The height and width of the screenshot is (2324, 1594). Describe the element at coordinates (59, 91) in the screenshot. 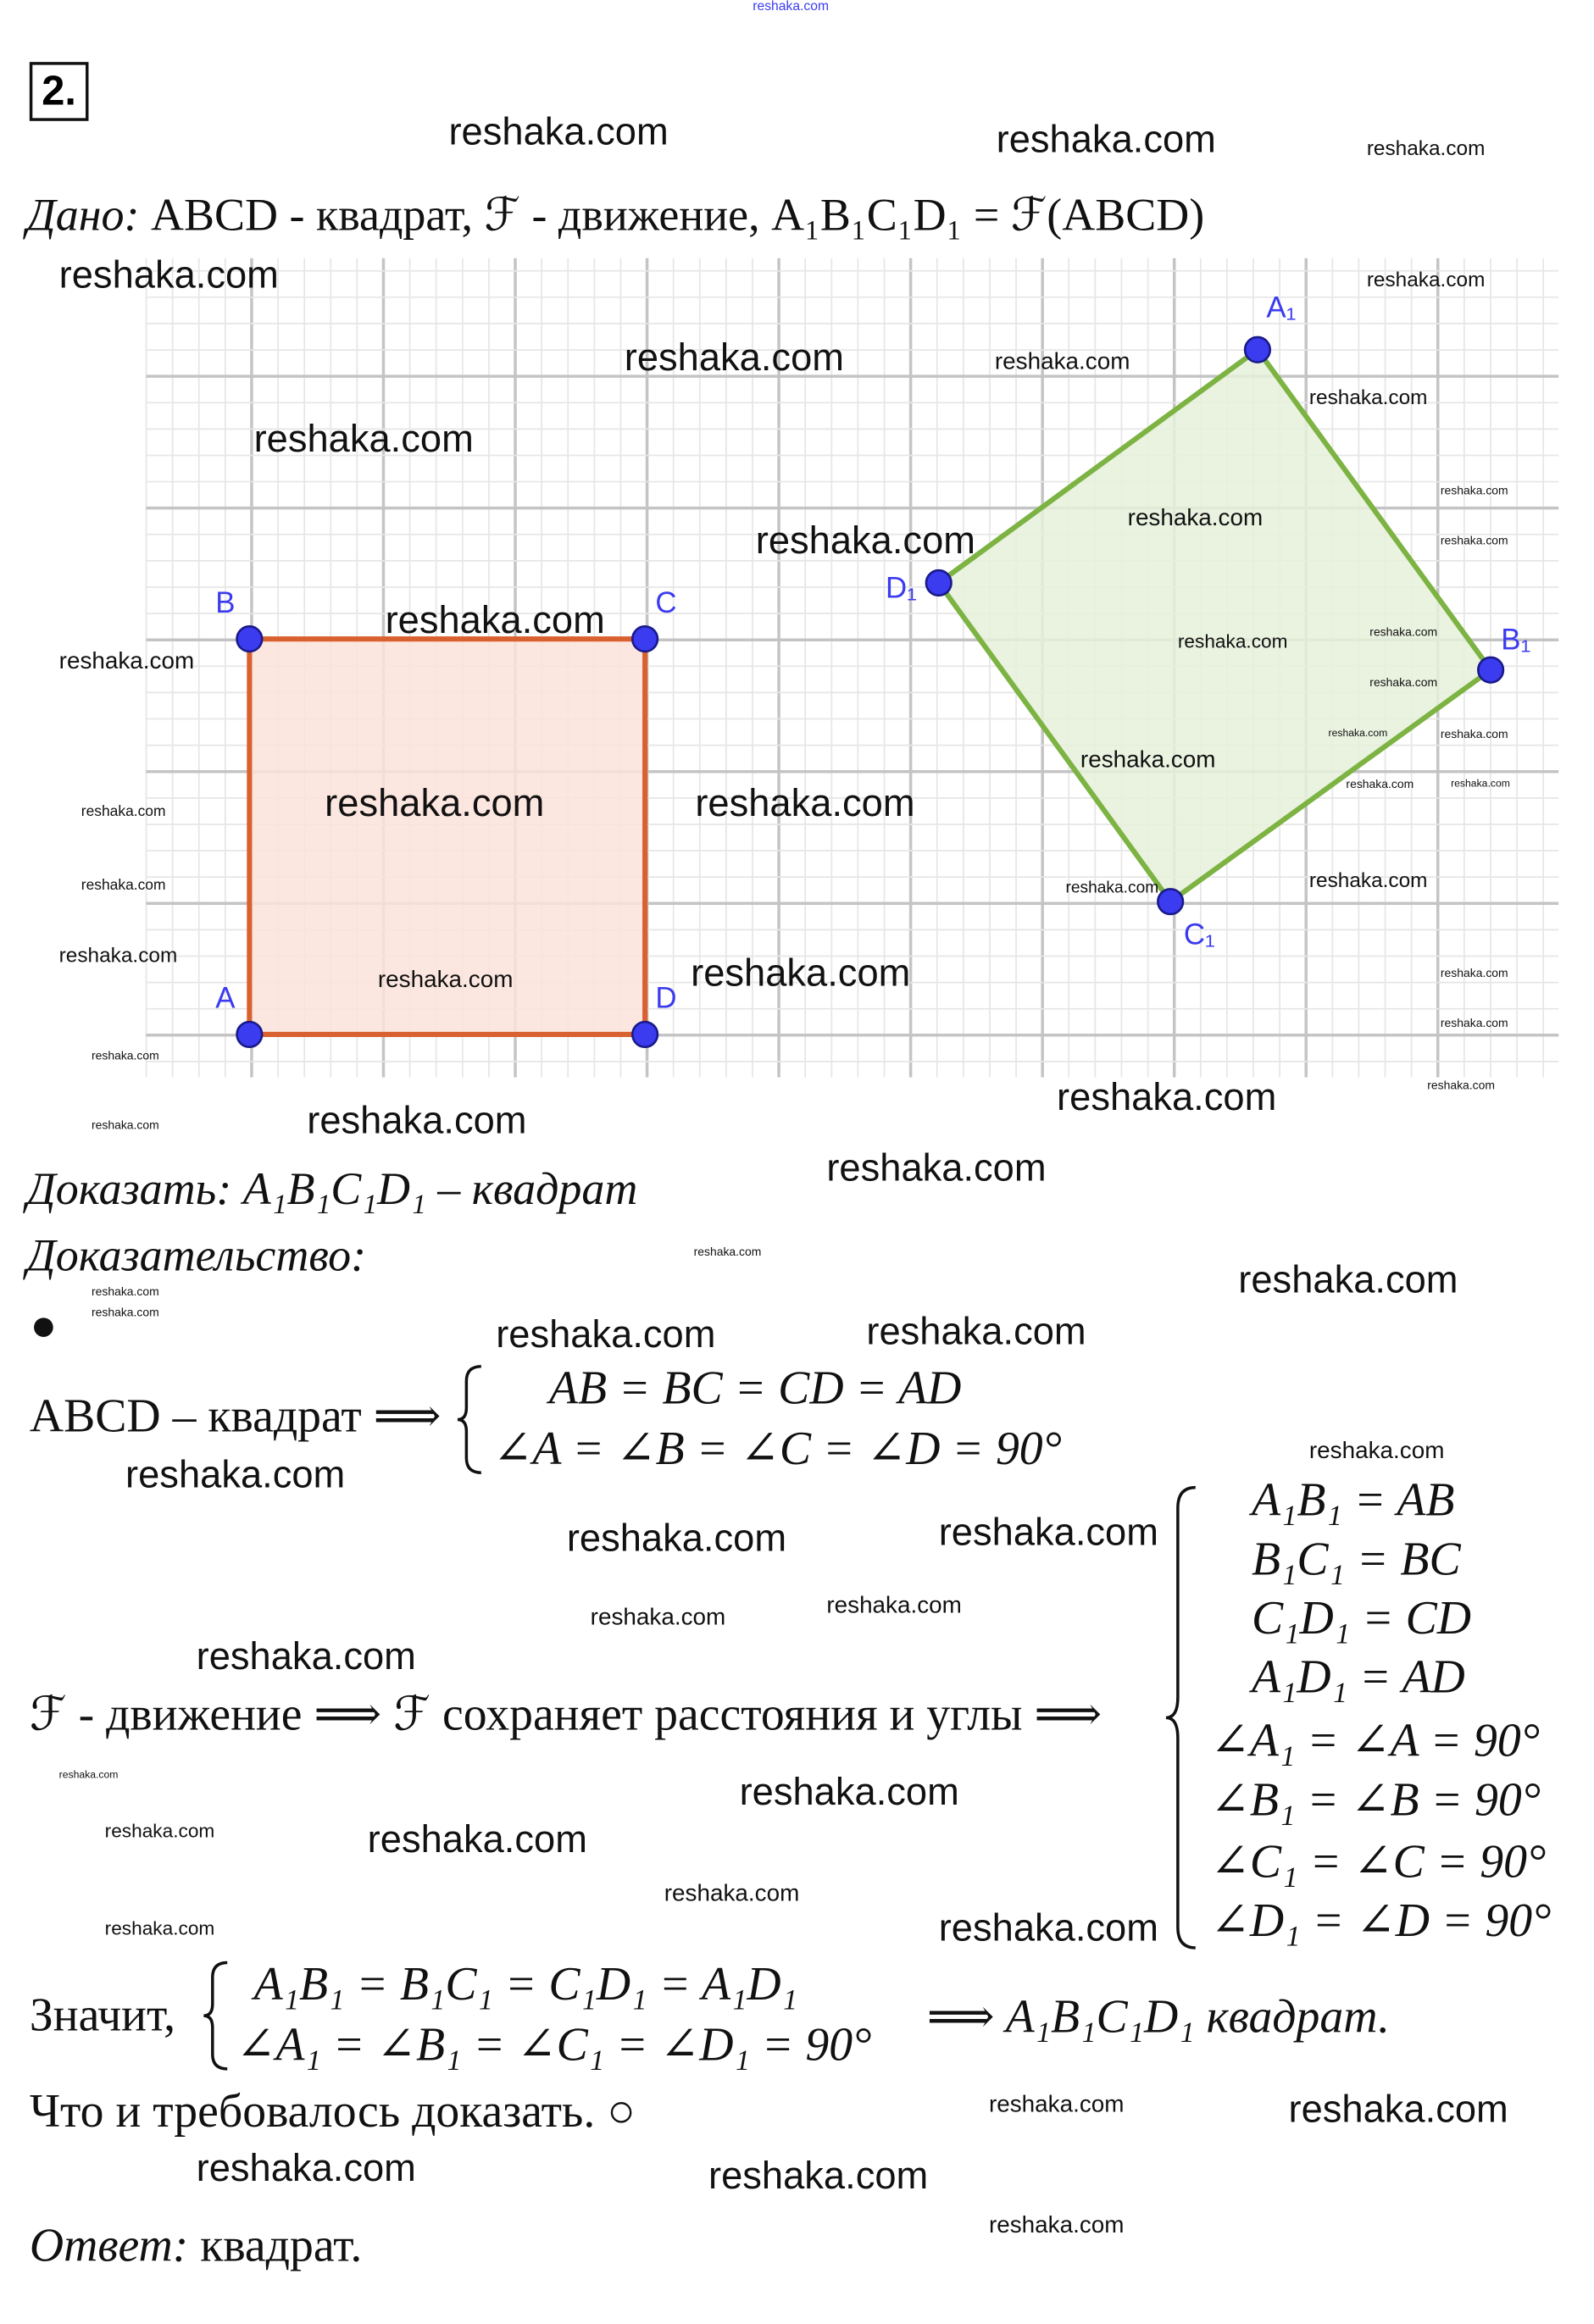

I see `problem-number: 2.` at that location.